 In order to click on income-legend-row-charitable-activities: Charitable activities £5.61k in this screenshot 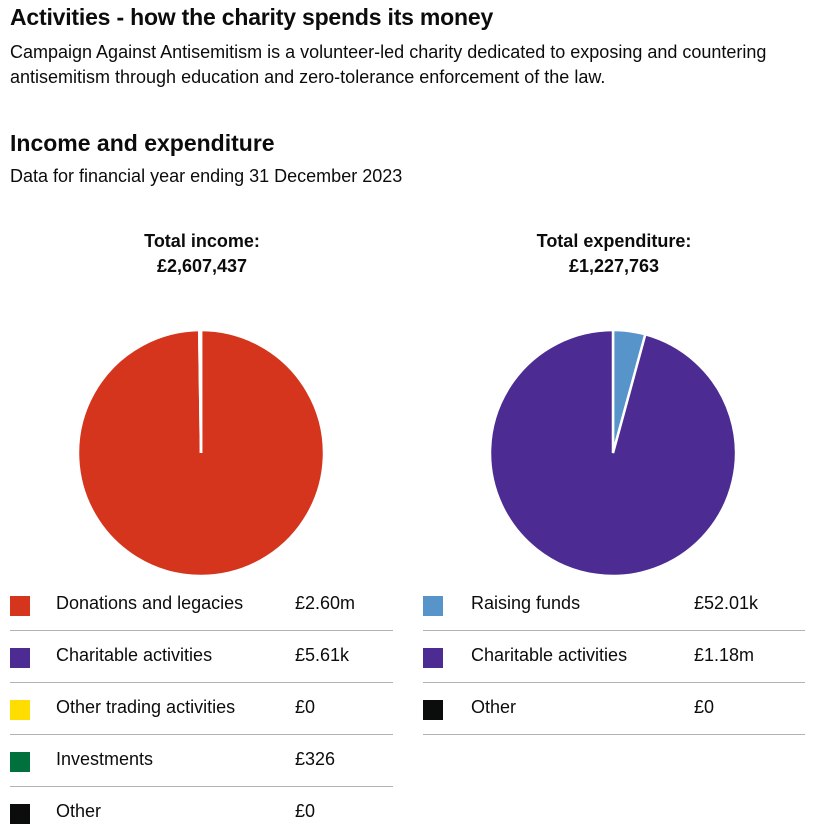, I will do `click(201, 657)`.